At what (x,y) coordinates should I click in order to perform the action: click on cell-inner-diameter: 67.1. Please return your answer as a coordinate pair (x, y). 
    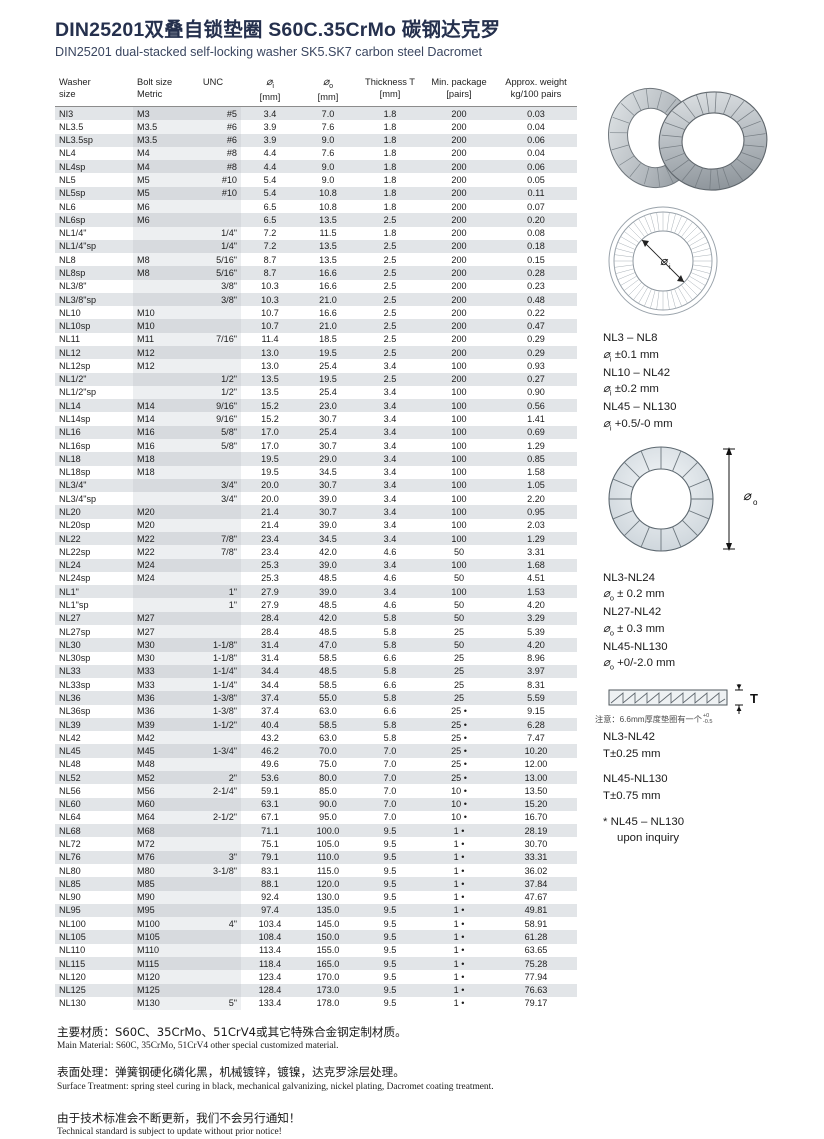
    Looking at the image, I should click on (270, 817).